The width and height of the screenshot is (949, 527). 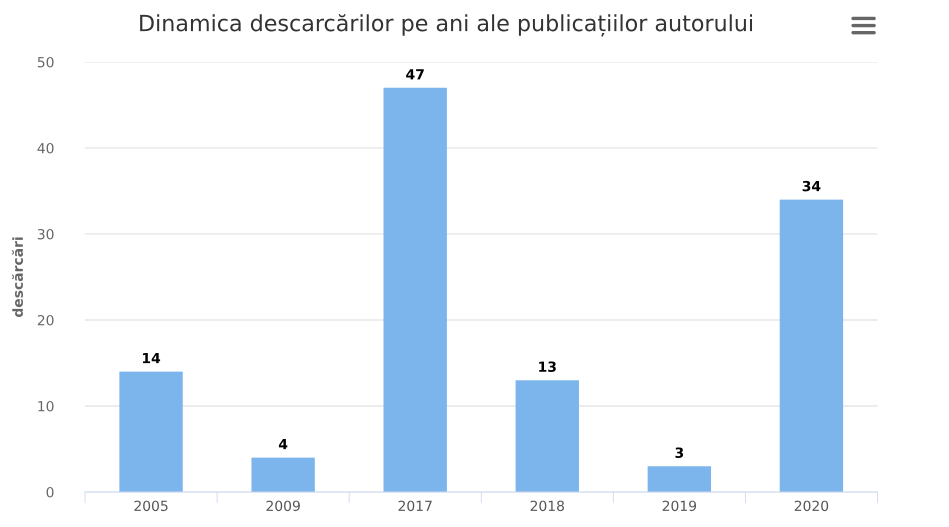 I want to click on x-tick-label: 2018, so click(x=547, y=506).